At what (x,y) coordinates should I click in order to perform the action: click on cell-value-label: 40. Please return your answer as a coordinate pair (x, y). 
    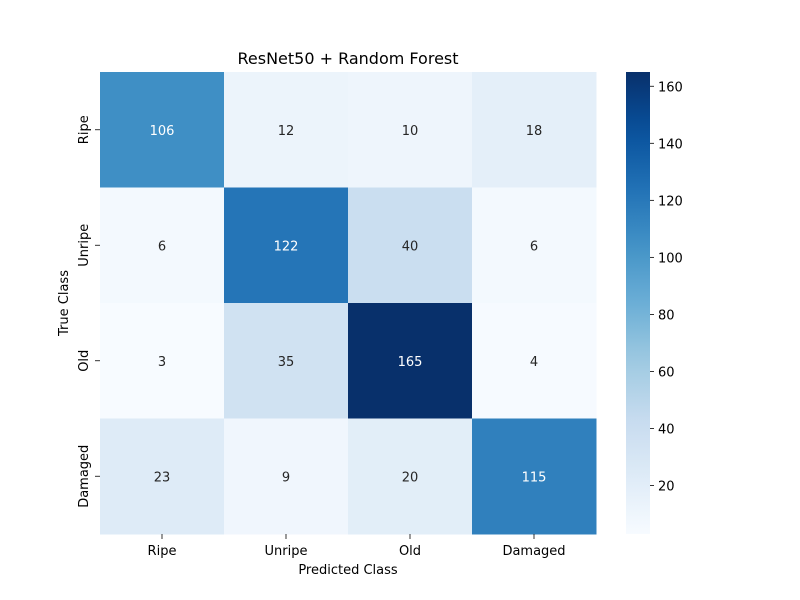
    Looking at the image, I should click on (410, 246).